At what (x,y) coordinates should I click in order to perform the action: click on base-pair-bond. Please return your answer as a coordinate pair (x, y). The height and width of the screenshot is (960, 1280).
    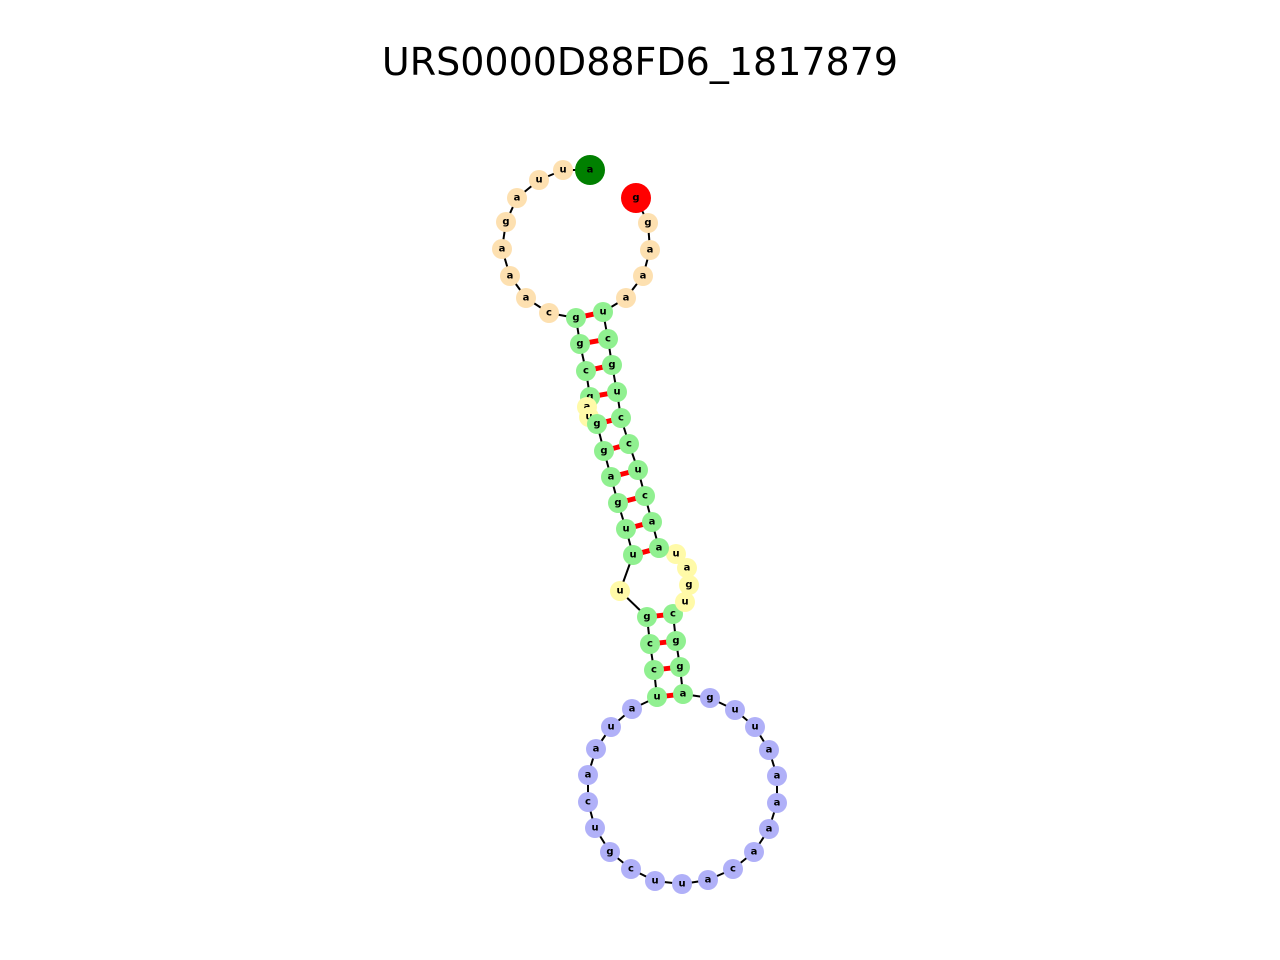
    Looking at the image, I should click on (594, 341).